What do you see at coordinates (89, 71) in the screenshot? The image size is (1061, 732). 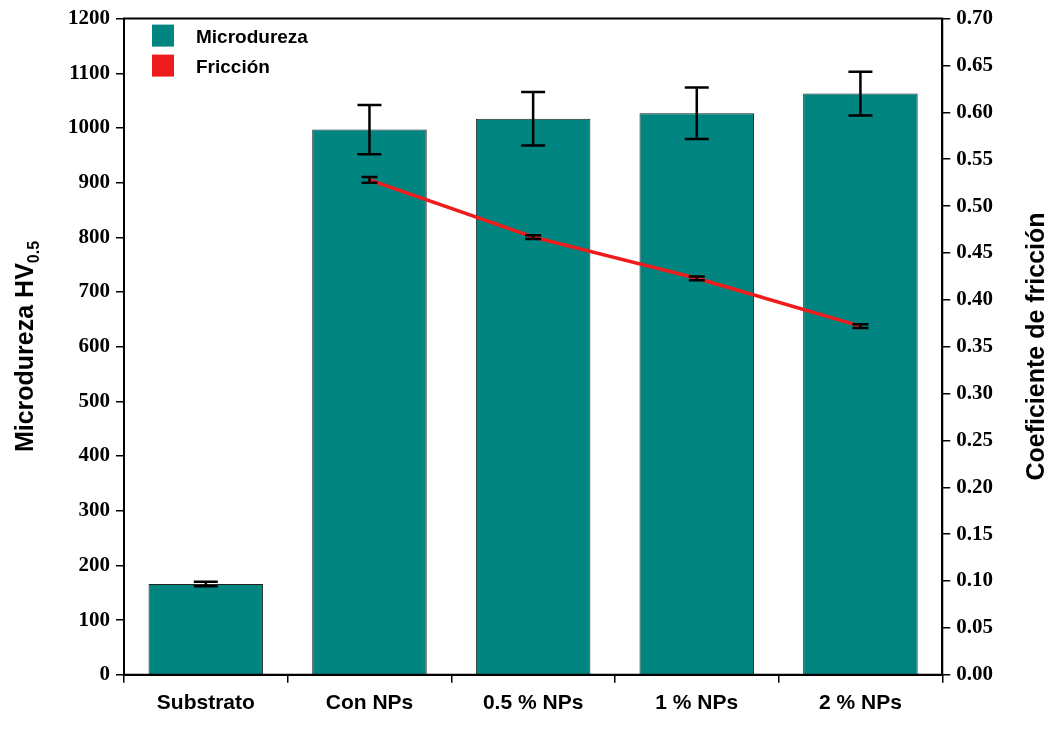 I see `y-tick-label: 1100` at bounding box center [89, 71].